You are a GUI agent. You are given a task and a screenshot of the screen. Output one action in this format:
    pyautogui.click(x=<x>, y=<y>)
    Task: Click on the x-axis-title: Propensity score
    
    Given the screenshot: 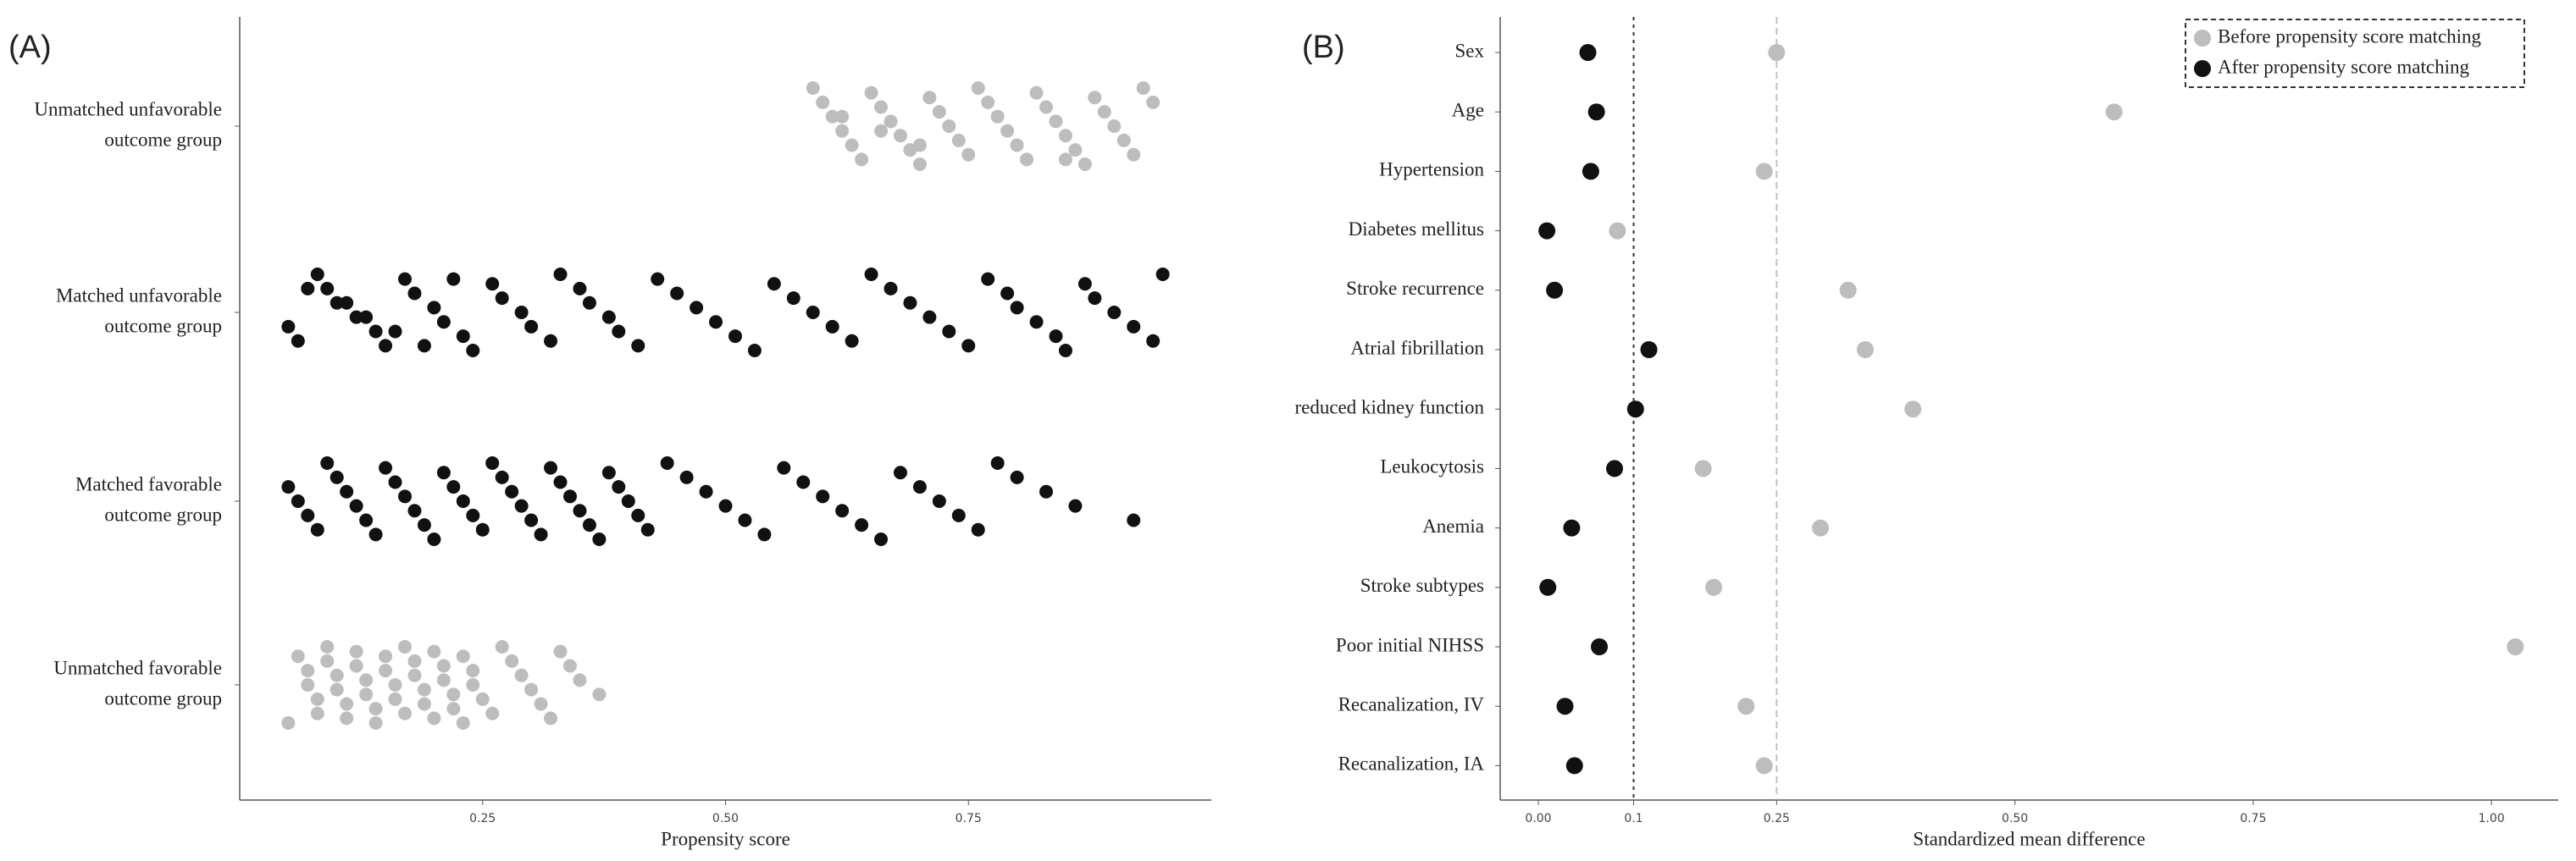 What is the action you would take?
    pyautogui.click(x=725, y=838)
    